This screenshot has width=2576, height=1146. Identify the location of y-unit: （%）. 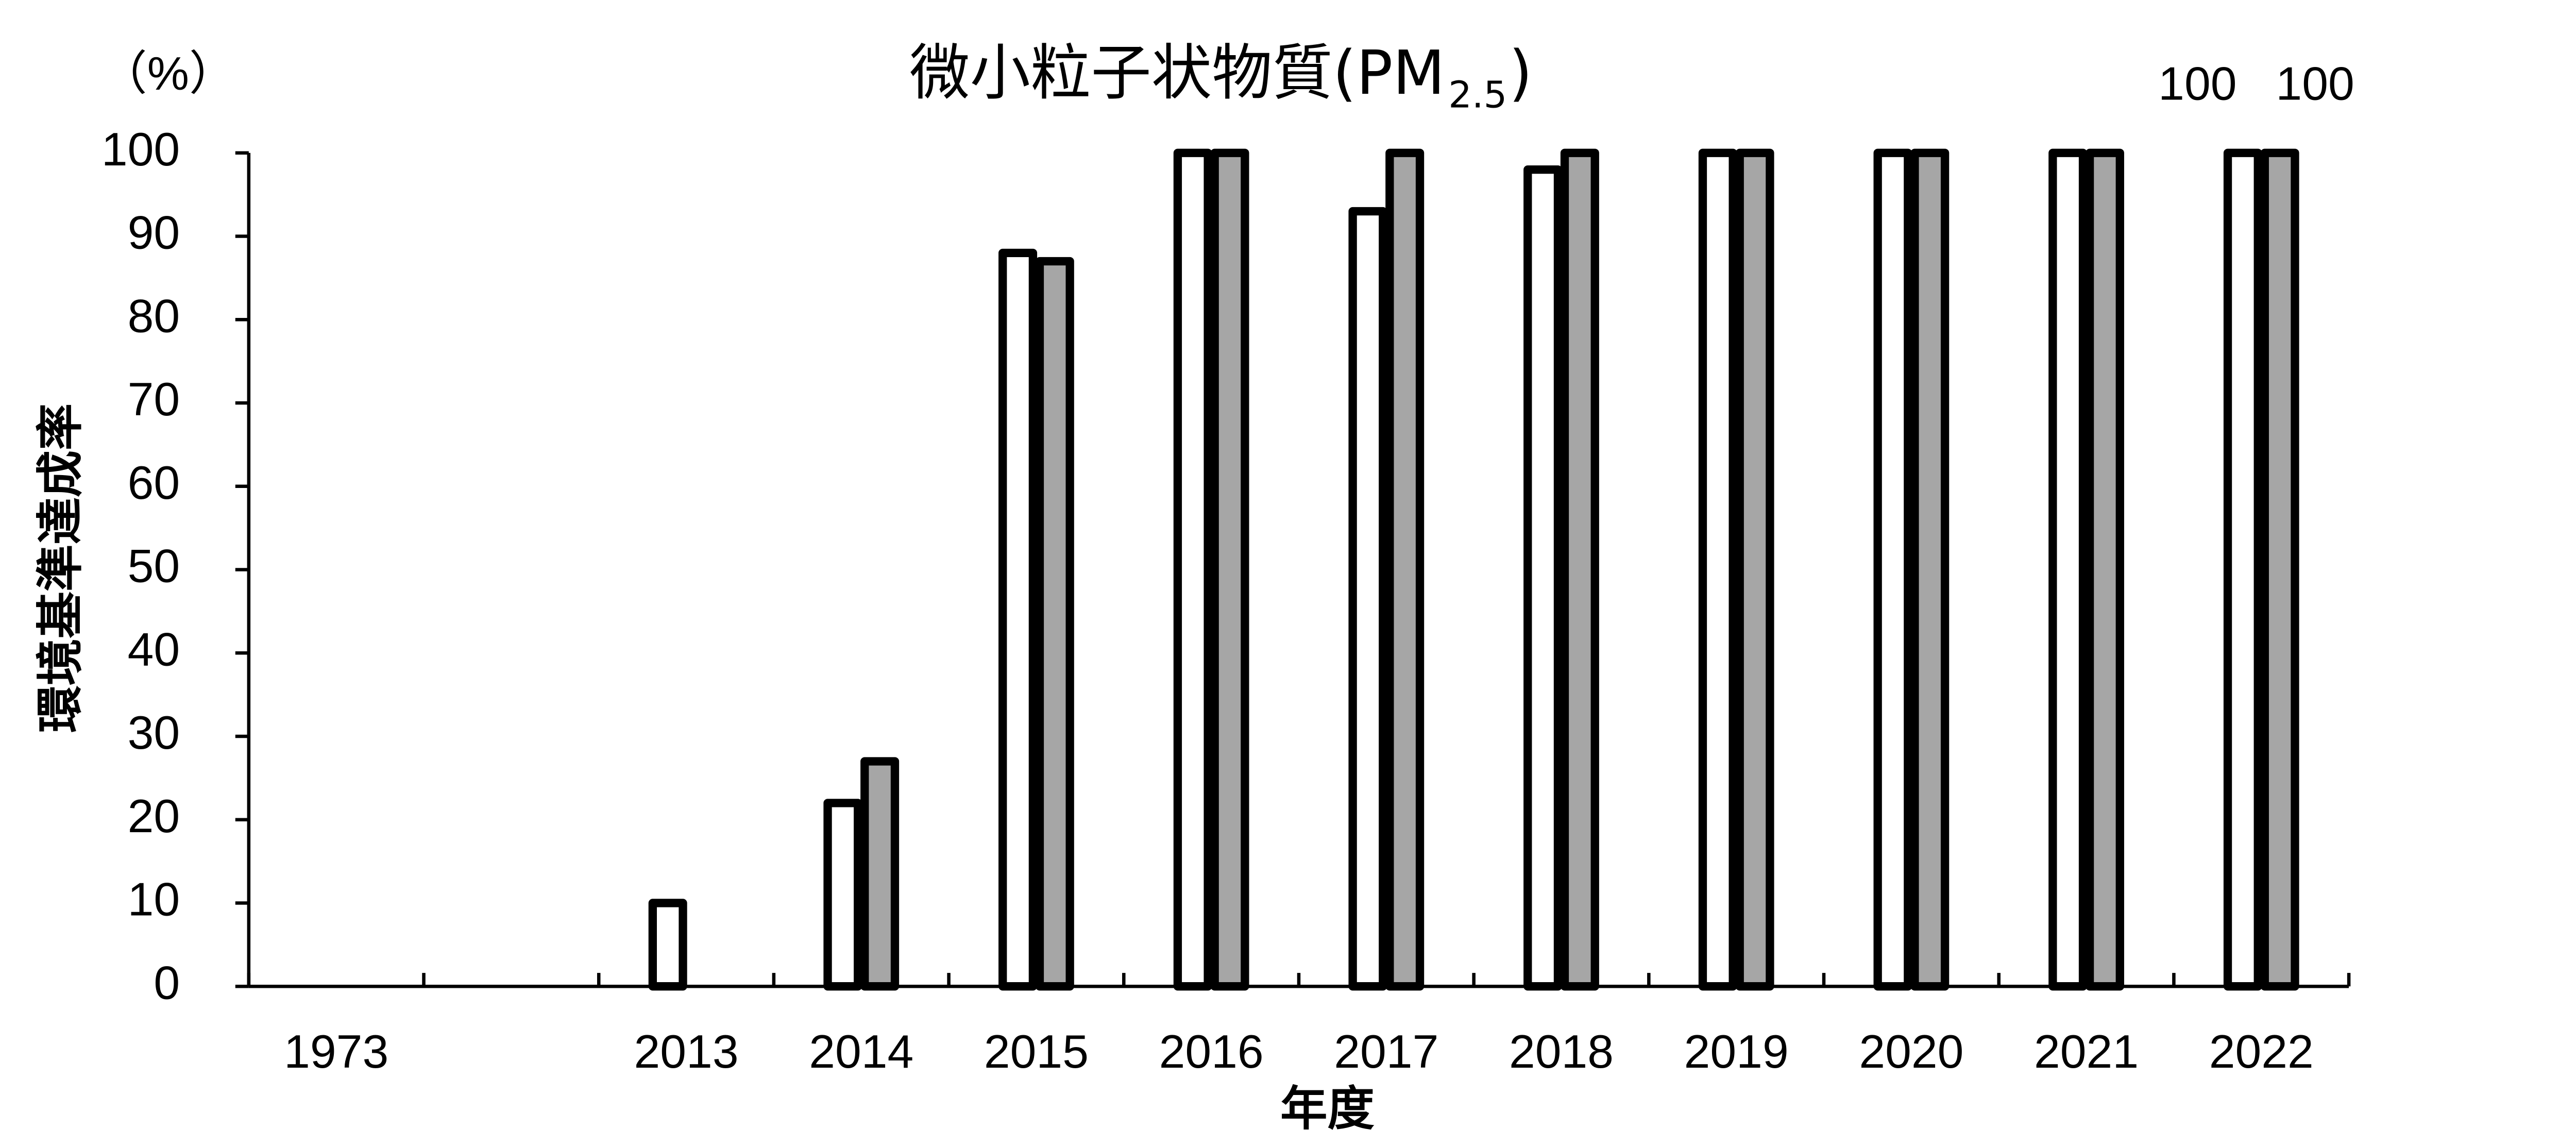
(168, 73).